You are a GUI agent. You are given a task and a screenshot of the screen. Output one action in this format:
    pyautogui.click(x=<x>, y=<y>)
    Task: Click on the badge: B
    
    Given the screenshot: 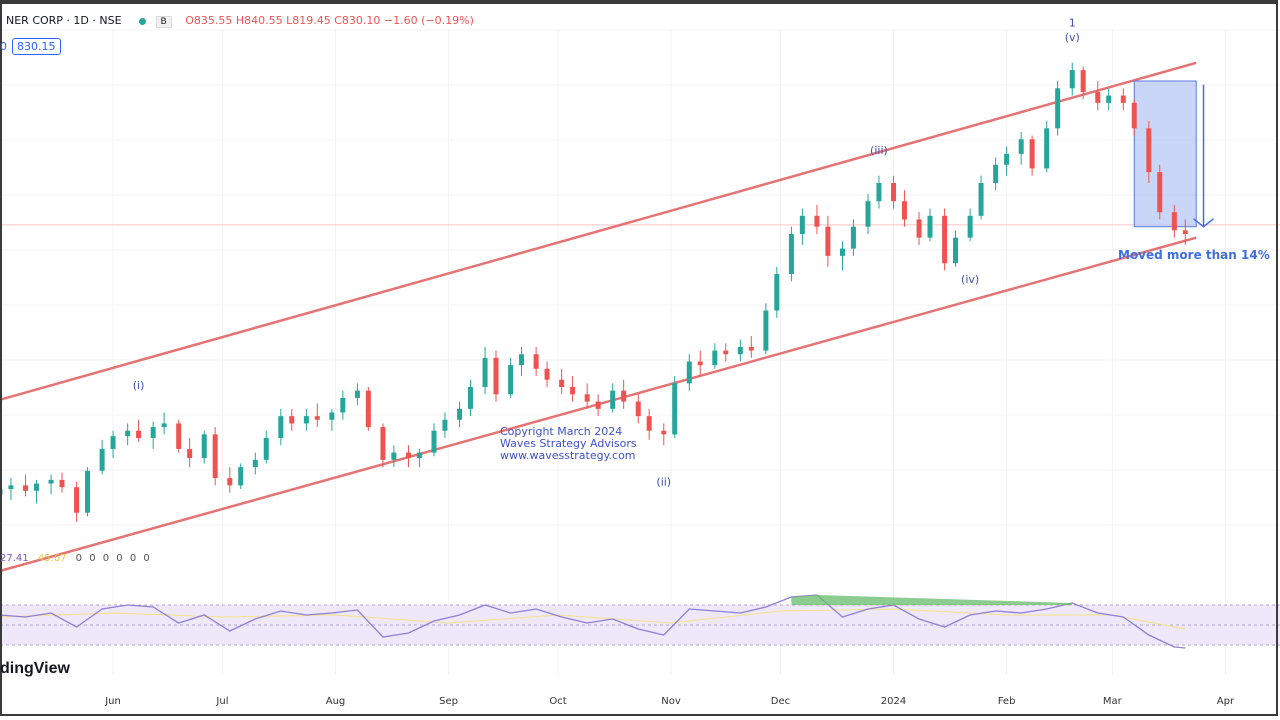 What is the action you would take?
    pyautogui.click(x=163, y=22)
    